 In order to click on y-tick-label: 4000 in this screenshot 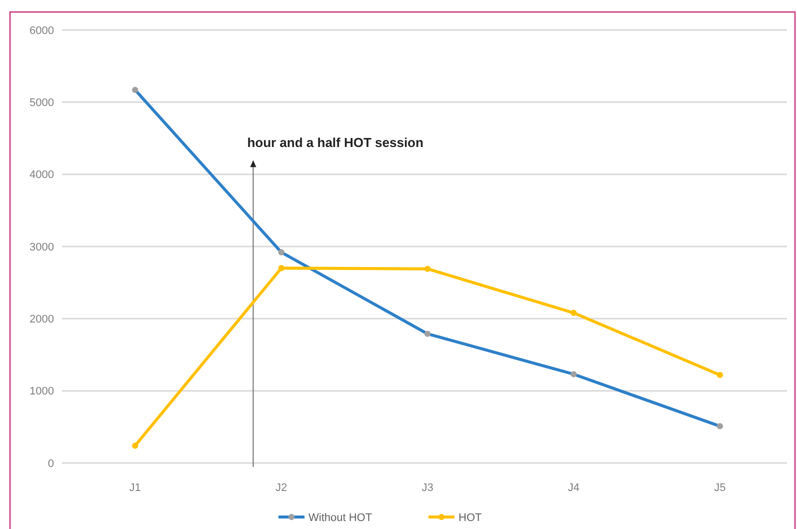, I will do `click(42, 175)`.